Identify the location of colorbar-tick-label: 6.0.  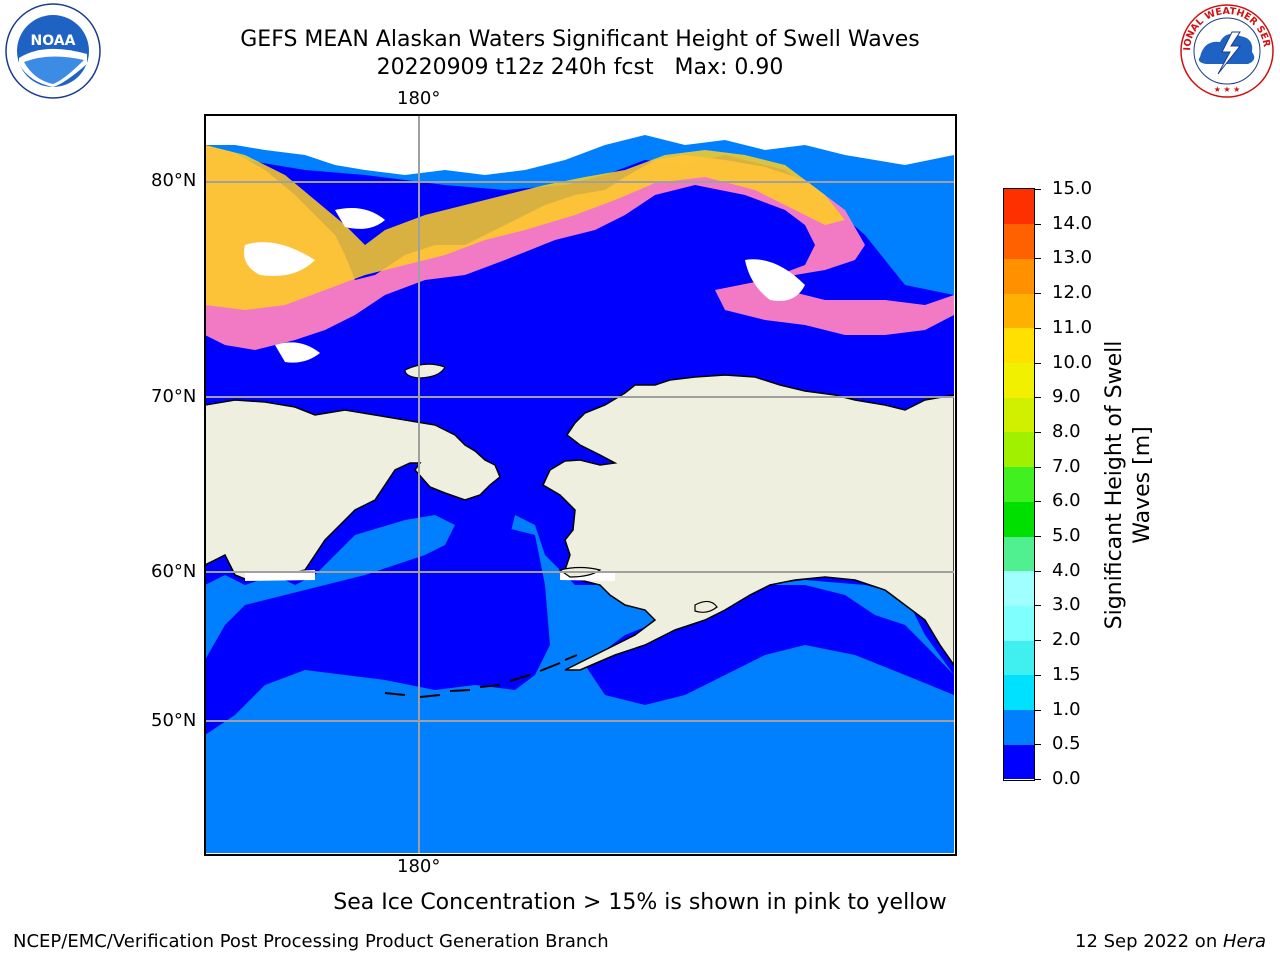
(1066, 501).